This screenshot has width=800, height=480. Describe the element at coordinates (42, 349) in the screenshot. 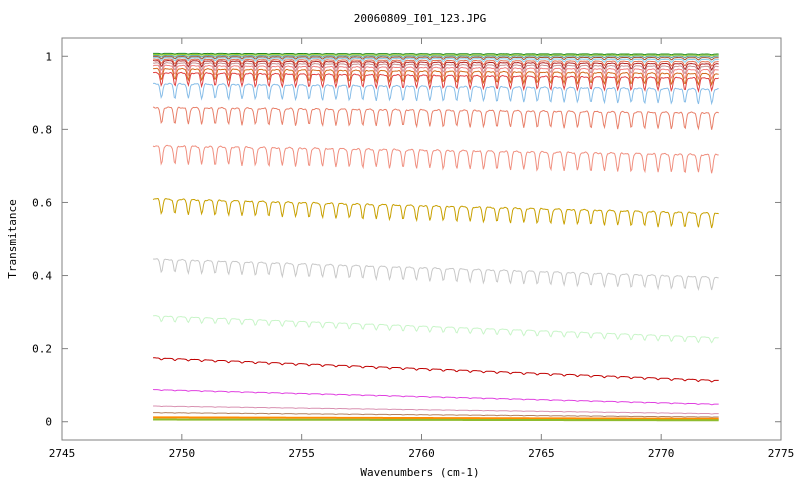

I see `y-tick-label: 0.2` at that location.